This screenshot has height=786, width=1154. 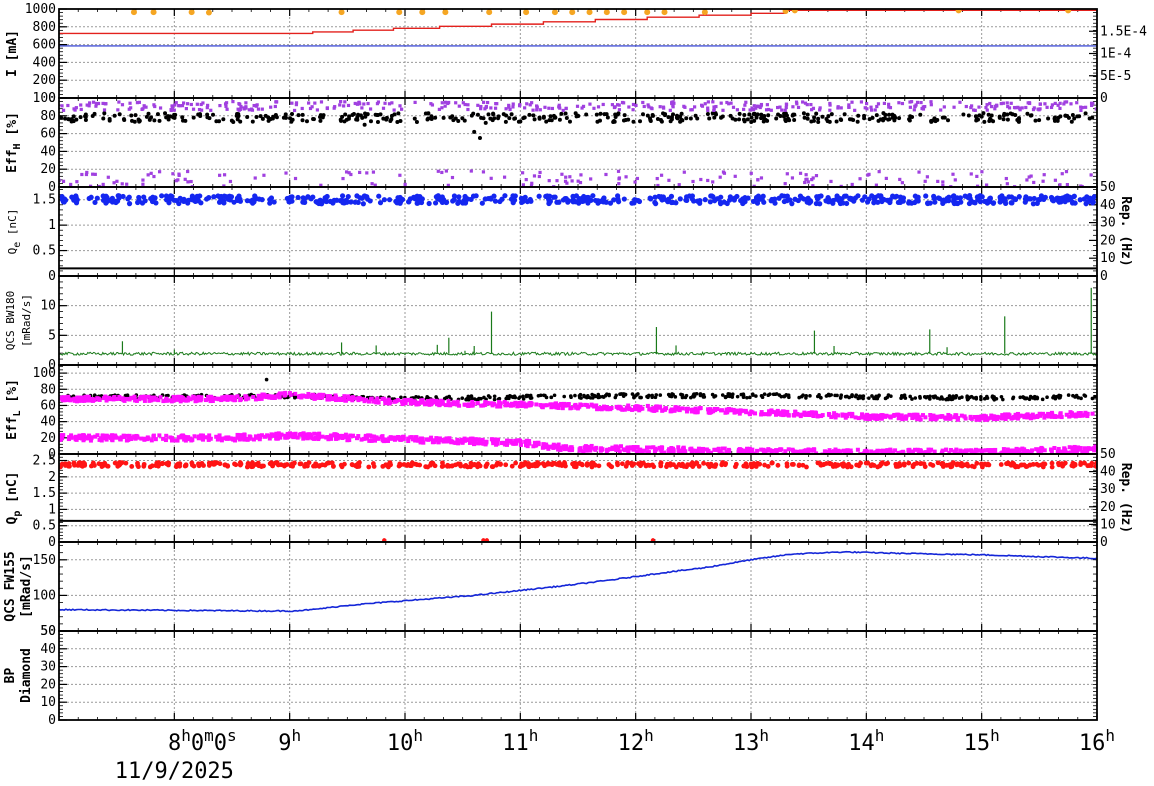 I want to click on series-group-qcs_bw180, so click(x=578, y=321).